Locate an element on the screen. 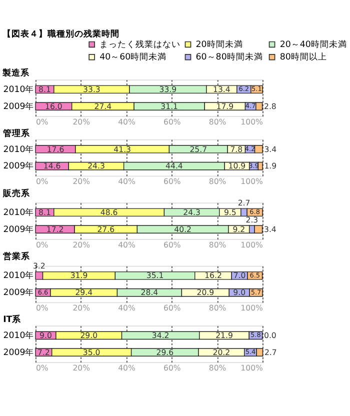 The image size is (350, 416). data-label: 7.2 is located at coordinates (44, 352).